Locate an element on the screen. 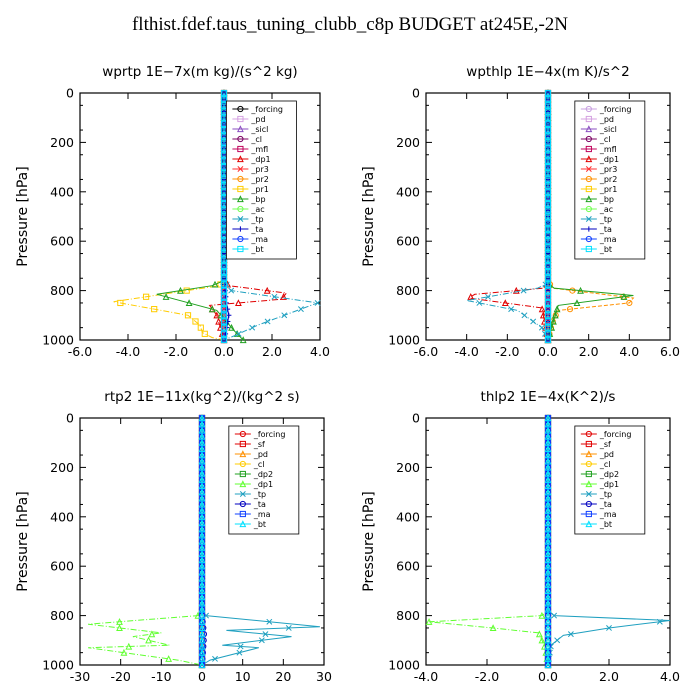  x-tick-label: 0.0 is located at coordinates (224, 351).